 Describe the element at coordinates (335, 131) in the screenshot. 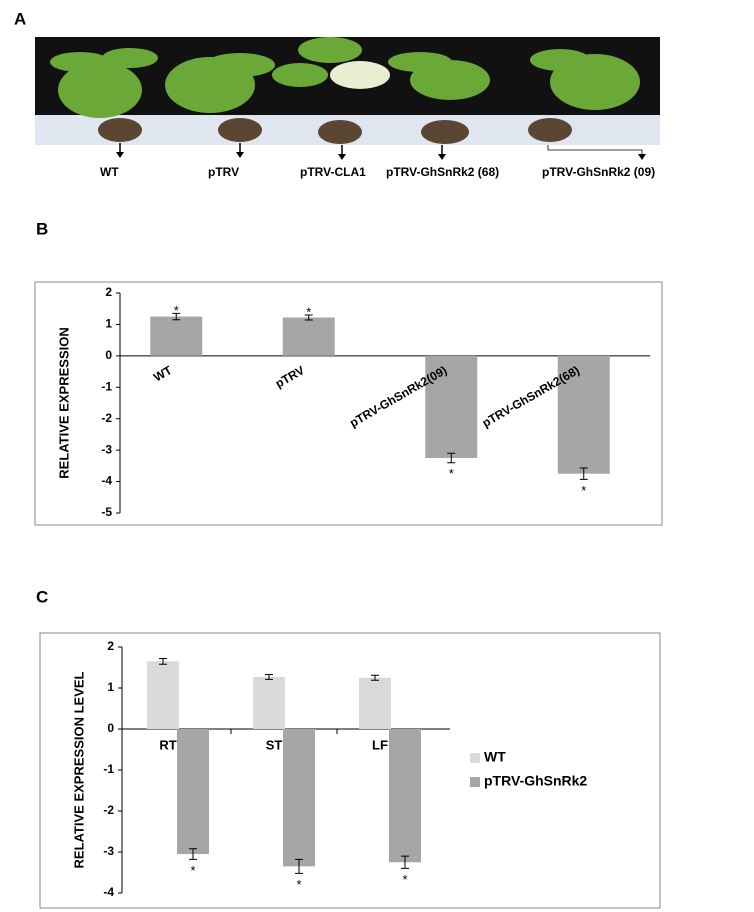

I see `pots` at that location.